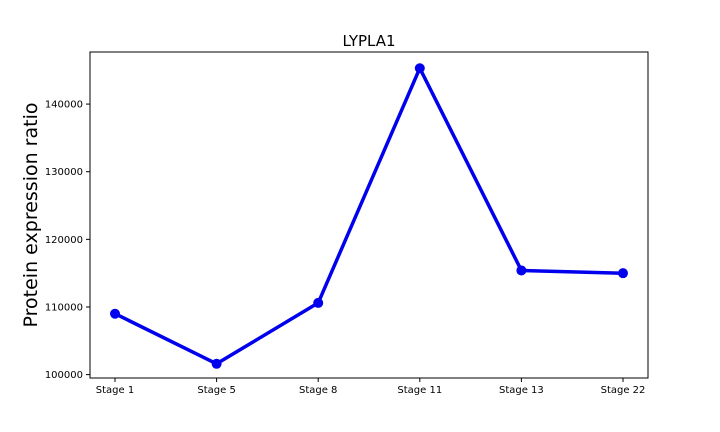 The height and width of the screenshot is (432, 720). What do you see at coordinates (64, 105) in the screenshot?
I see `y-tick-label: 140000` at bounding box center [64, 105].